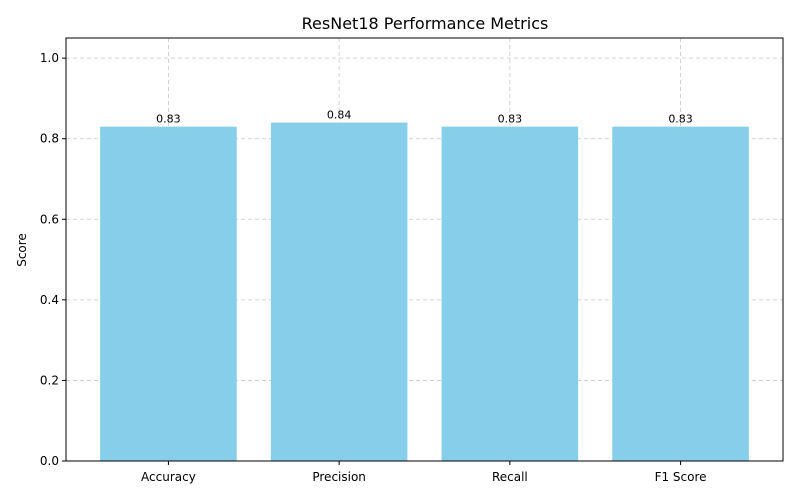 This screenshot has height=500, width=800. Describe the element at coordinates (22, 250) in the screenshot. I see `y-axis-label: Score` at that location.